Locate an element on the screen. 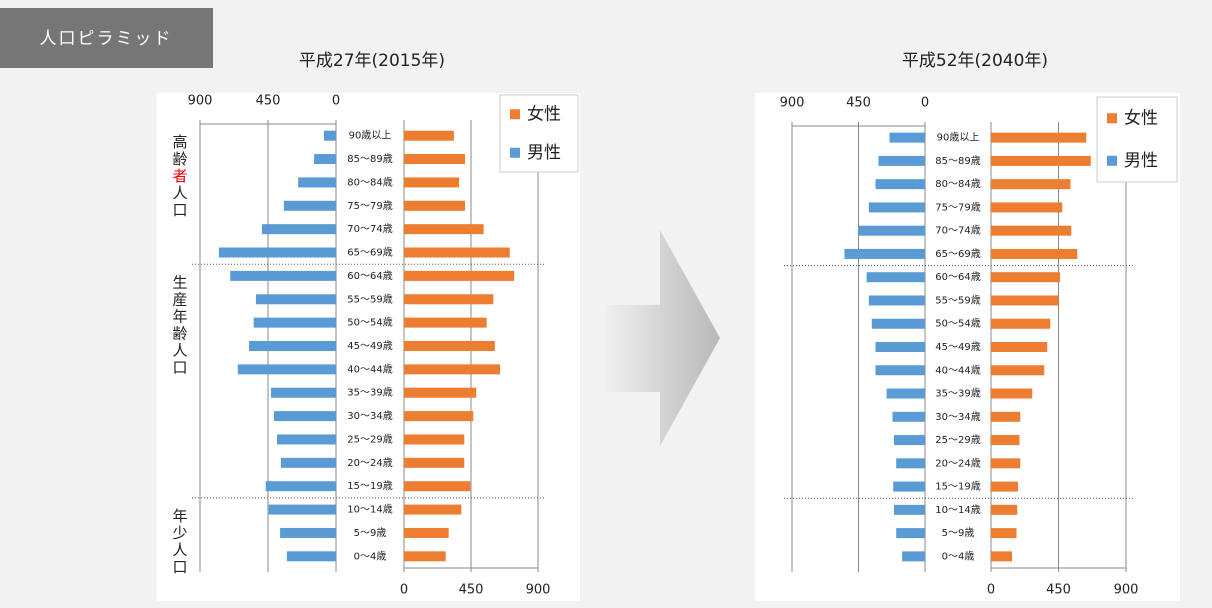  chart-title: 平成27年(2015年) is located at coordinates (372, 61).